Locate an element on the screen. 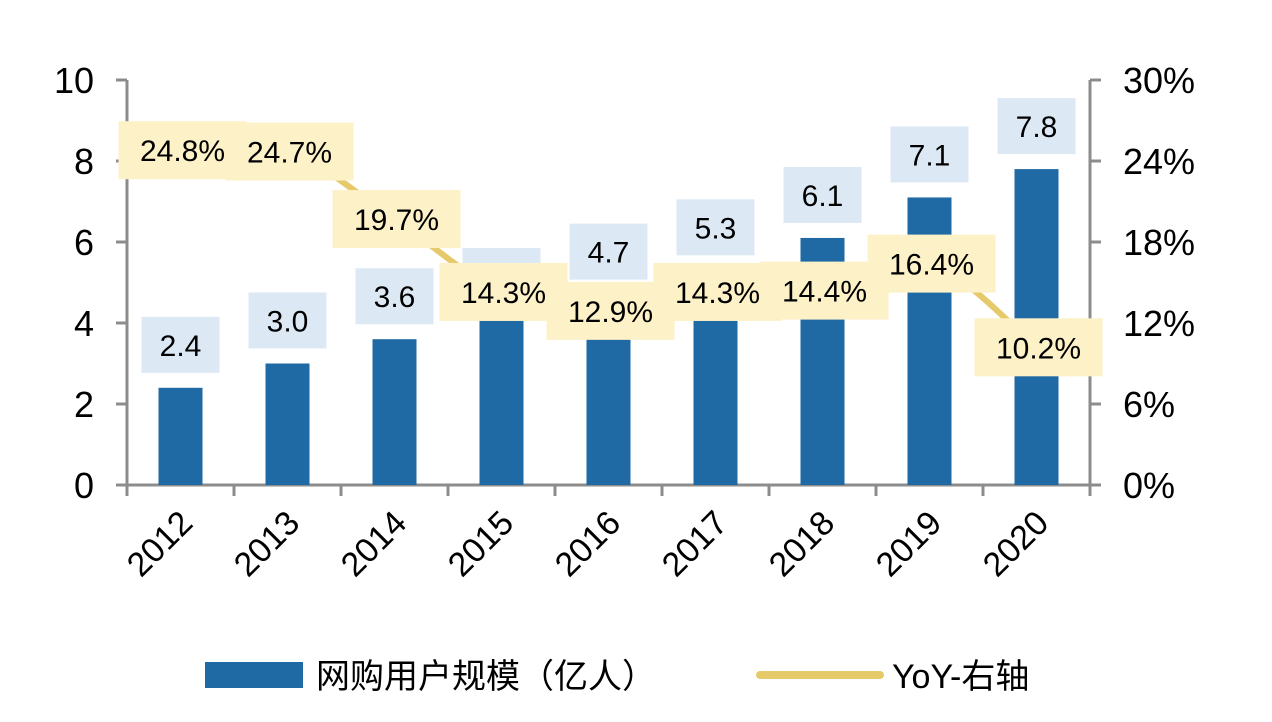 The width and height of the screenshot is (1272, 722). yoy-value-label: 24.8% is located at coordinates (182, 151).